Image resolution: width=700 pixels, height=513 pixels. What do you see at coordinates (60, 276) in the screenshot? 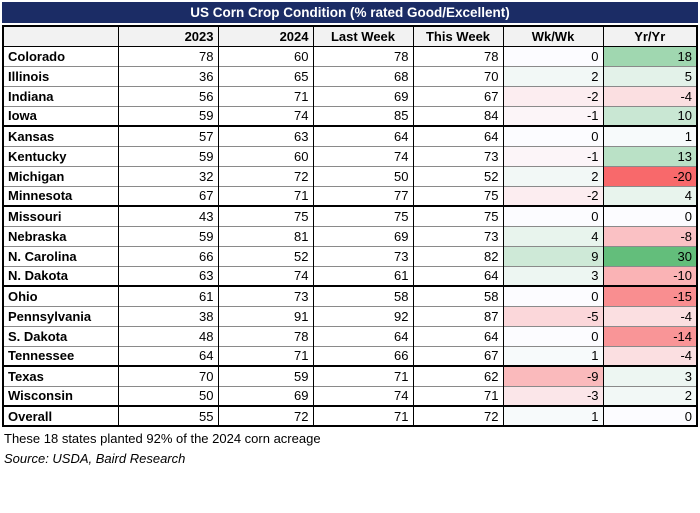
I see `state-cell: N. Dakota` at bounding box center [60, 276].